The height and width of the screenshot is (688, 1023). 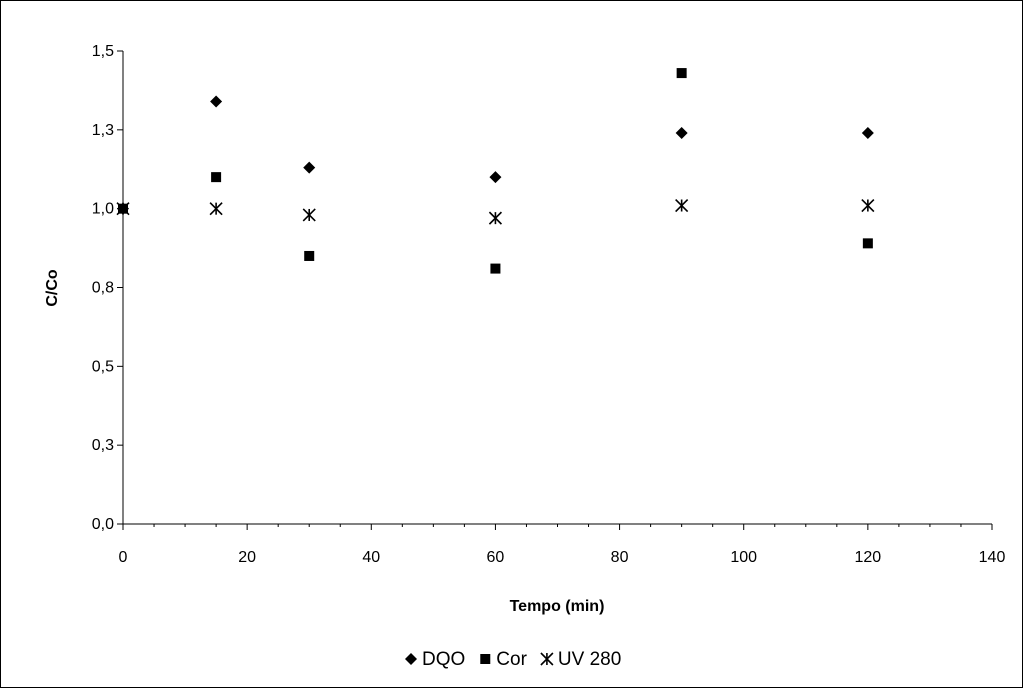 I want to click on y-tick-label: 0,3, so click(x=103, y=445).